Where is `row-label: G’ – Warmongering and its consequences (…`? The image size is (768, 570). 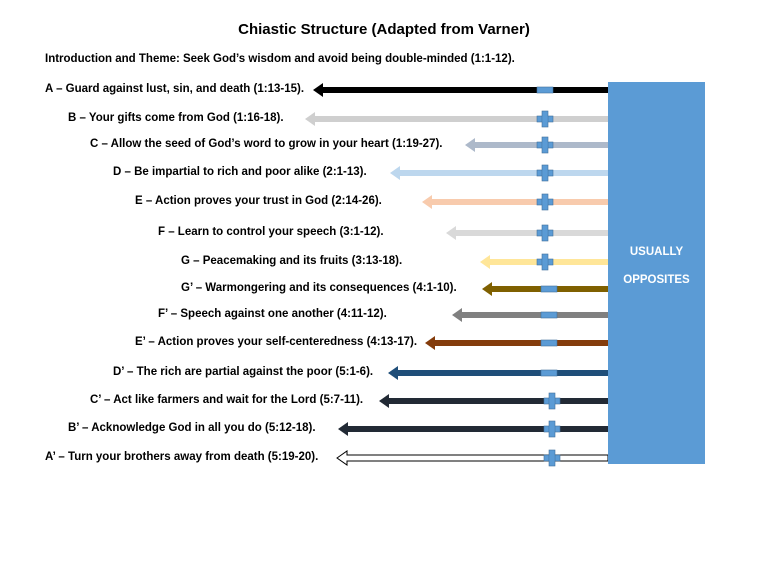
row-label: G’ – Warmongering and its consequences (… is located at coordinates (319, 288).